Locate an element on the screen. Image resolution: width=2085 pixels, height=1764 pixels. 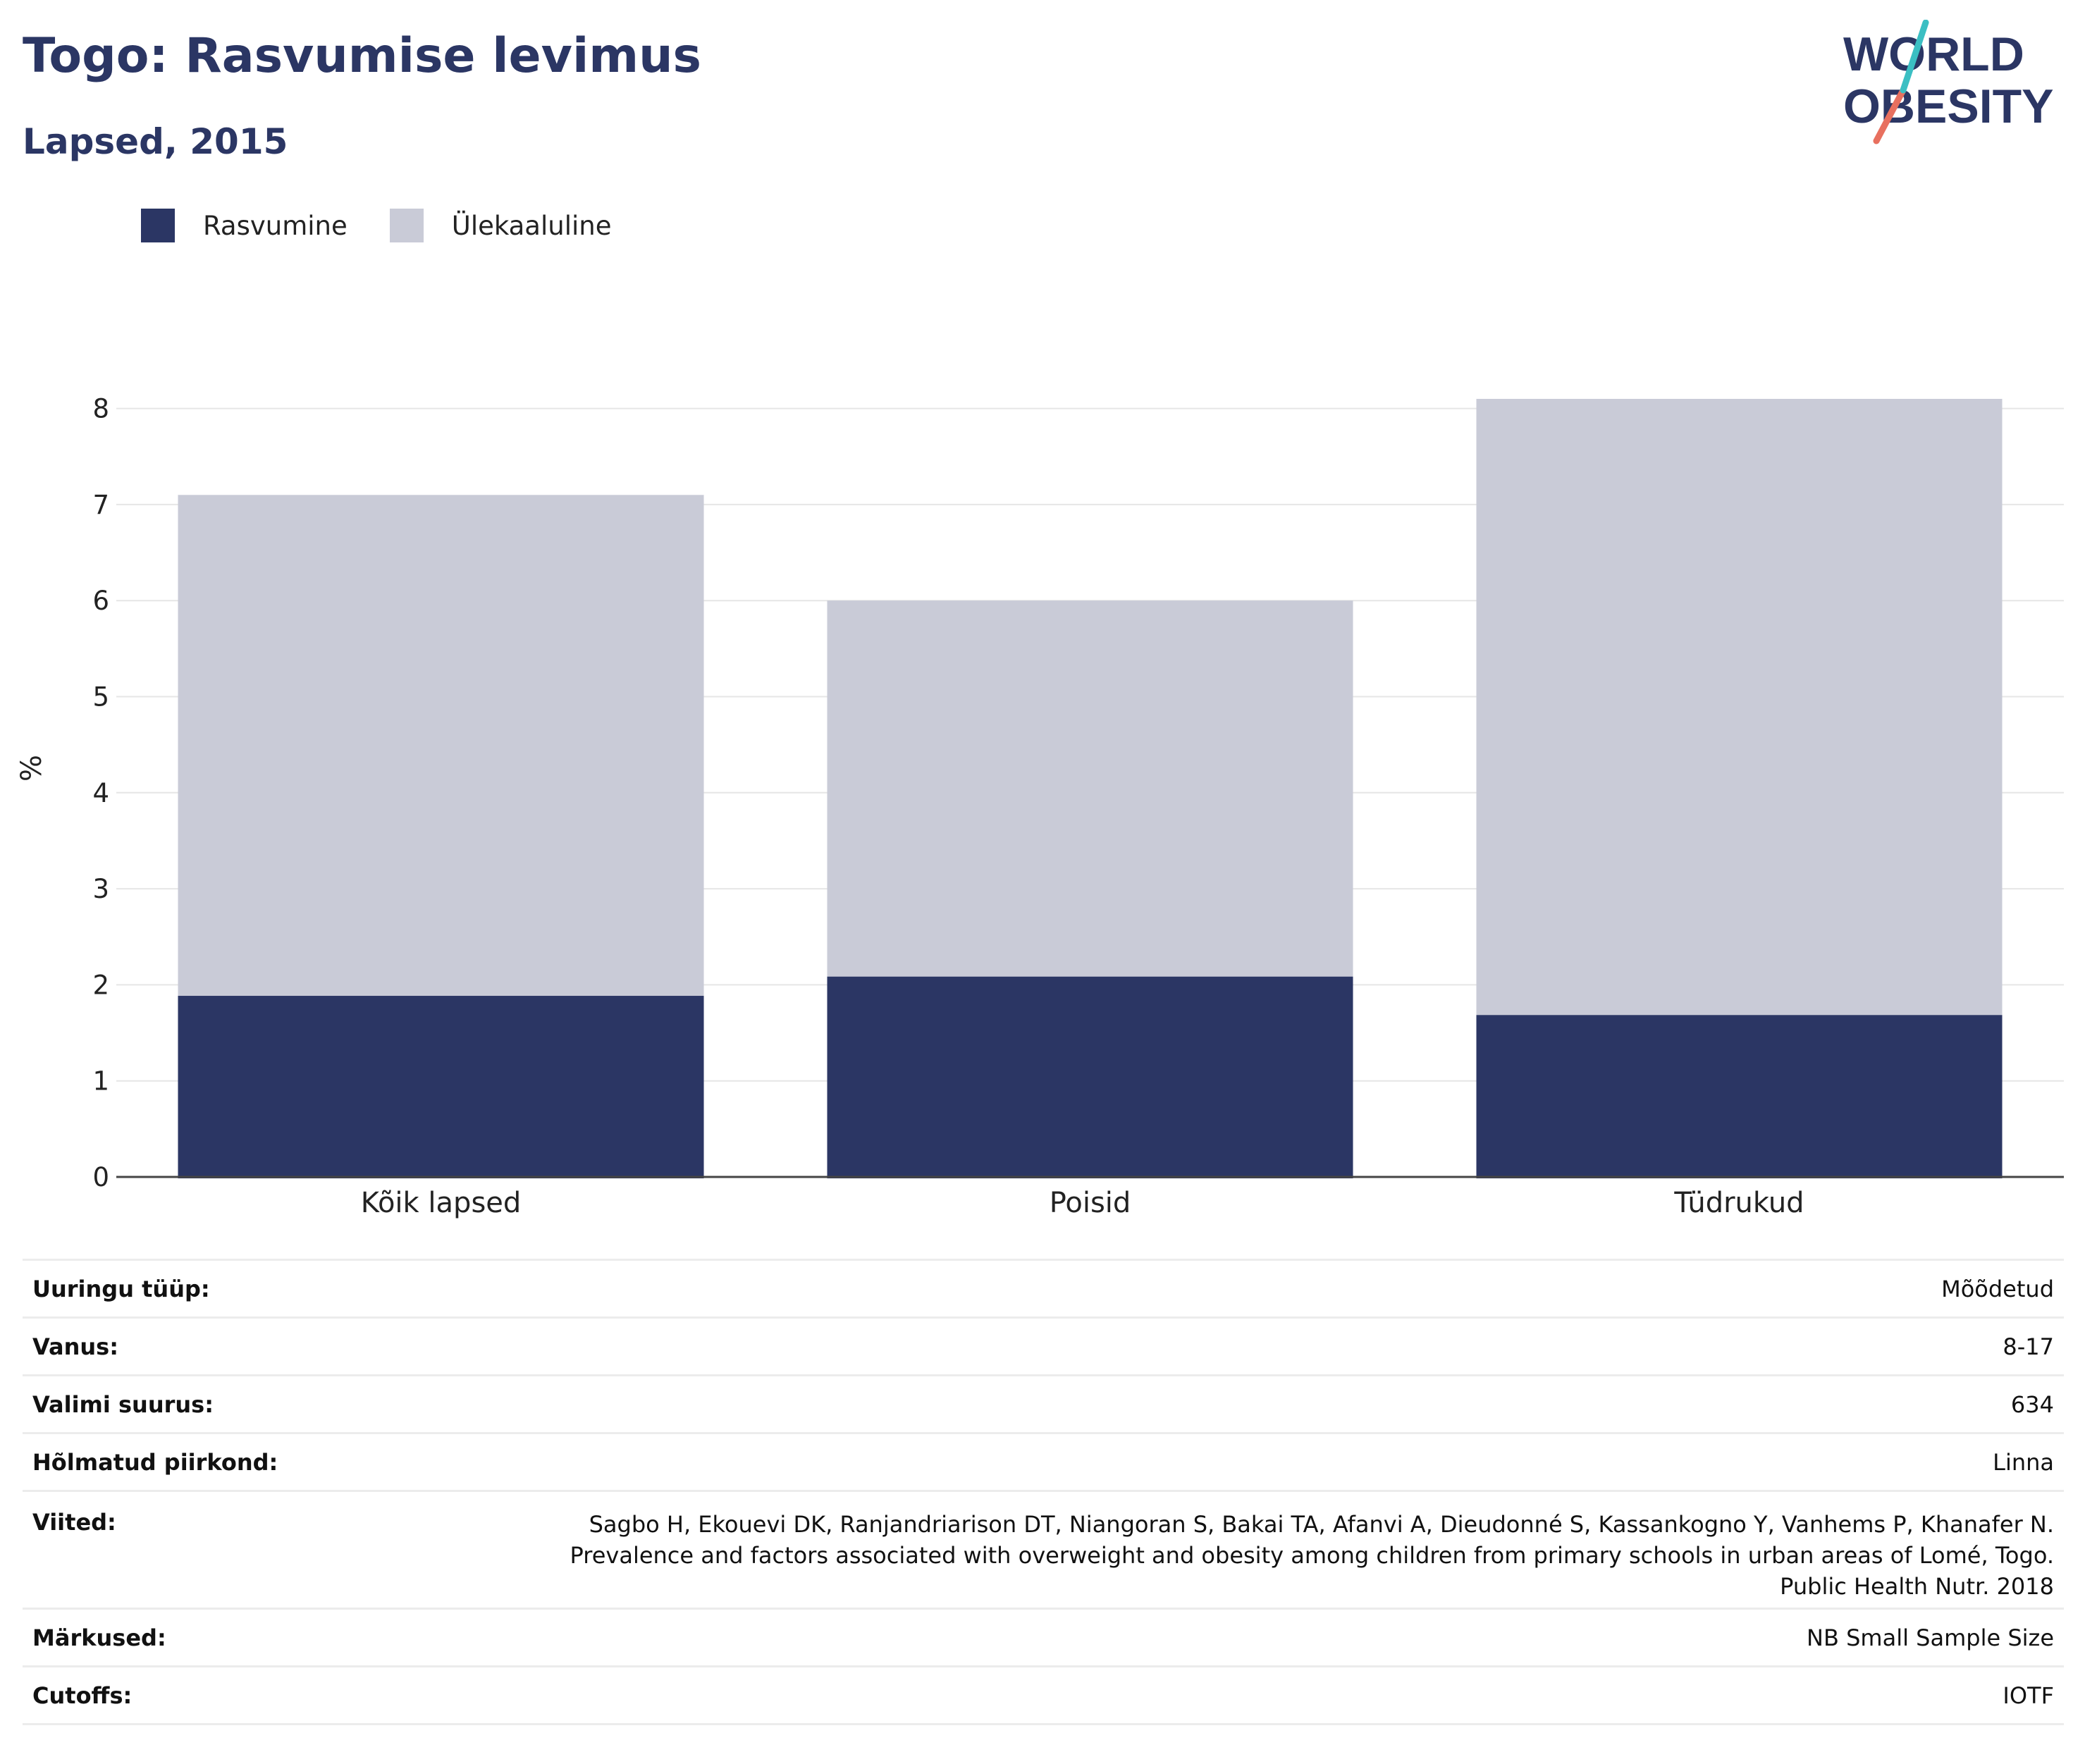
info-key: Viited: is located at coordinates (176, 1549).